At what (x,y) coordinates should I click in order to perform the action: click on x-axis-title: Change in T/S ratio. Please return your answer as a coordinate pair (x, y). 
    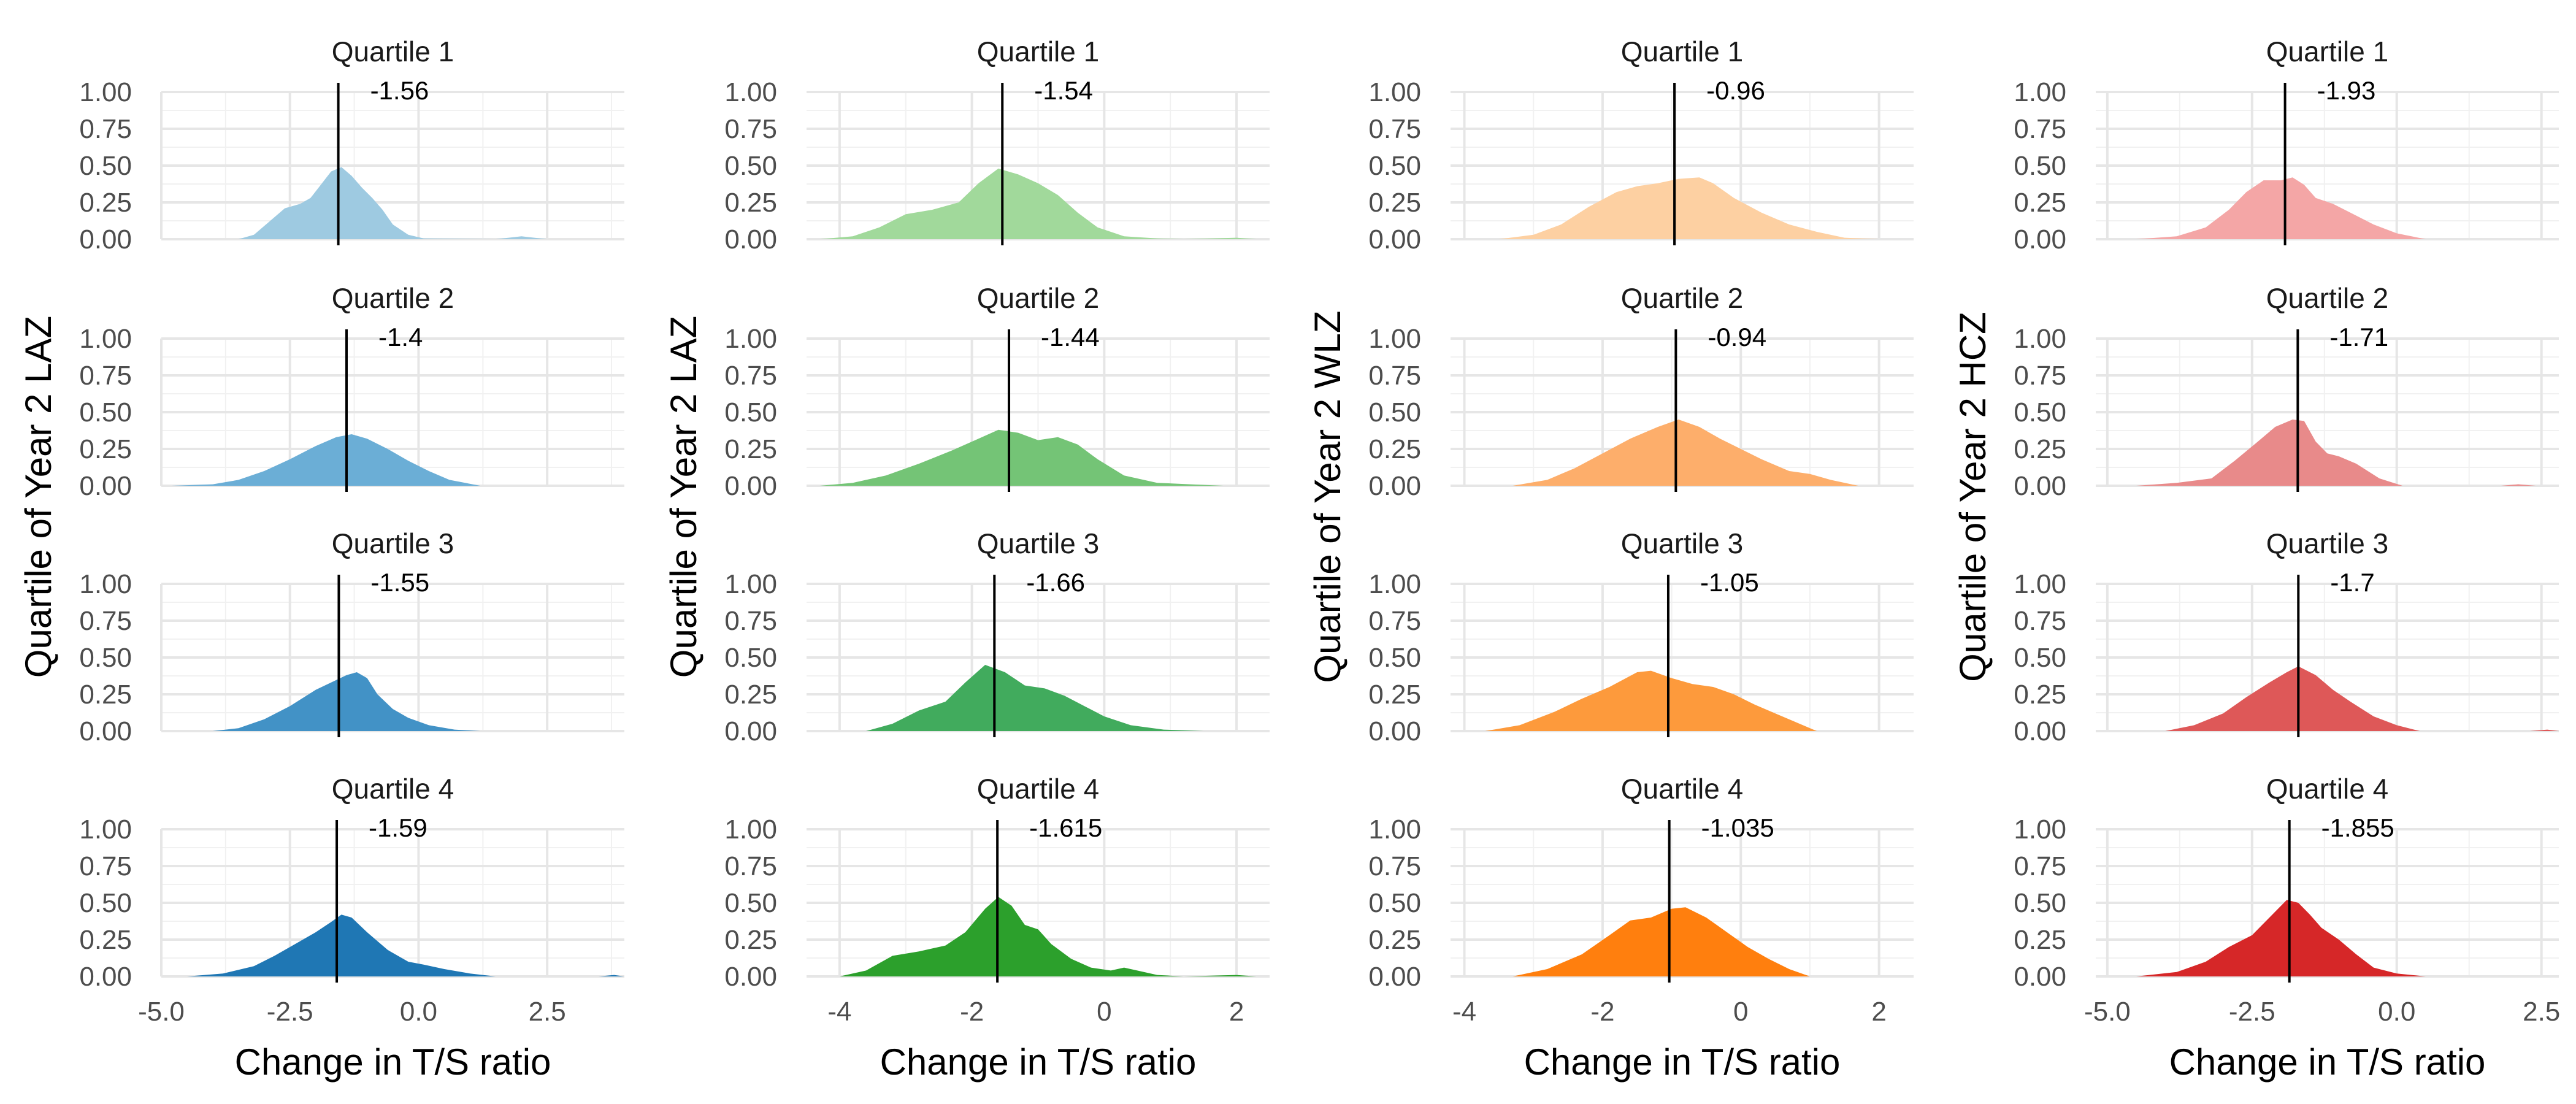
    Looking at the image, I should click on (2327, 1062).